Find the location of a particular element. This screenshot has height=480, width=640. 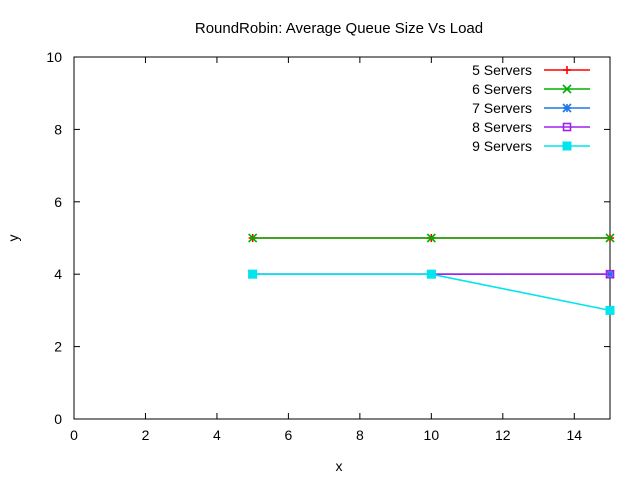

legend-label: 5 Servers is located at coordinates (502, 70).